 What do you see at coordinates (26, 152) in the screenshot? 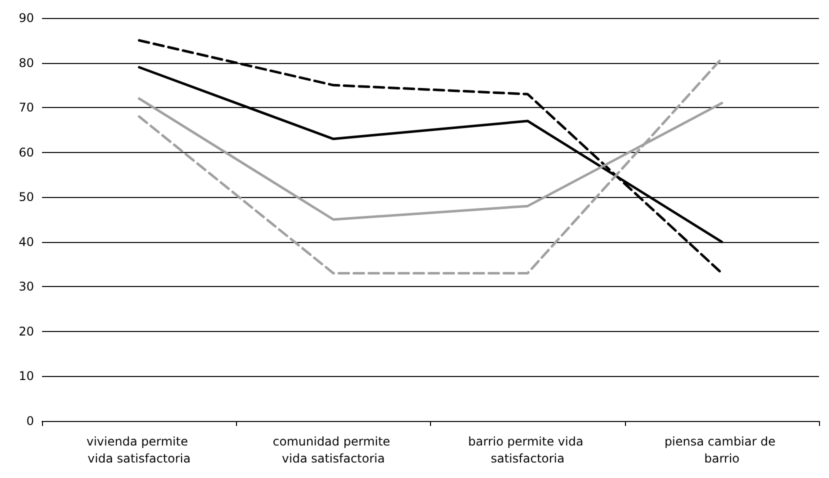
I see `y-tick-label: 60` at bounding box center [26, 152].